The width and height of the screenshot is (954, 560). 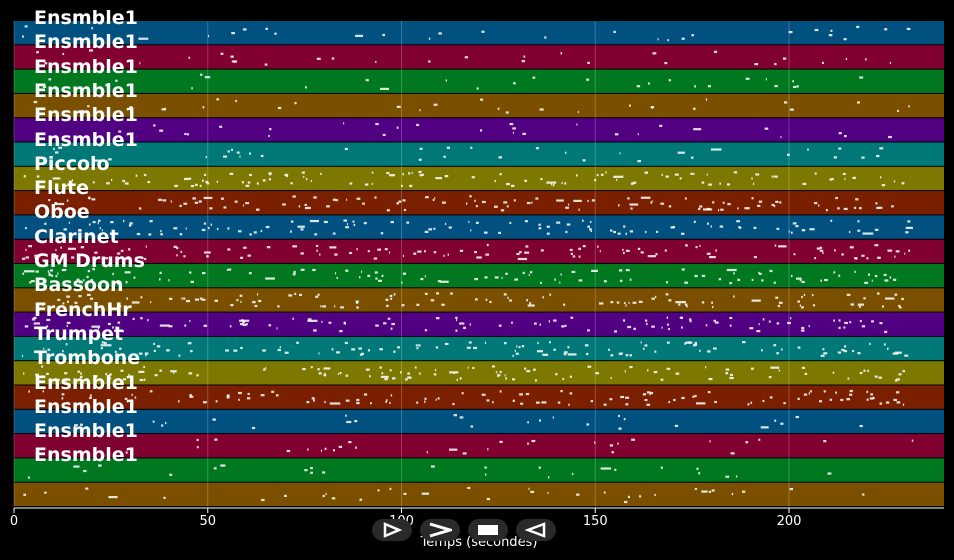 What do you see at coordinates (789, 521) in the screenshot?
I see `x-tick-label: 200` at bounding box center [789, 521].